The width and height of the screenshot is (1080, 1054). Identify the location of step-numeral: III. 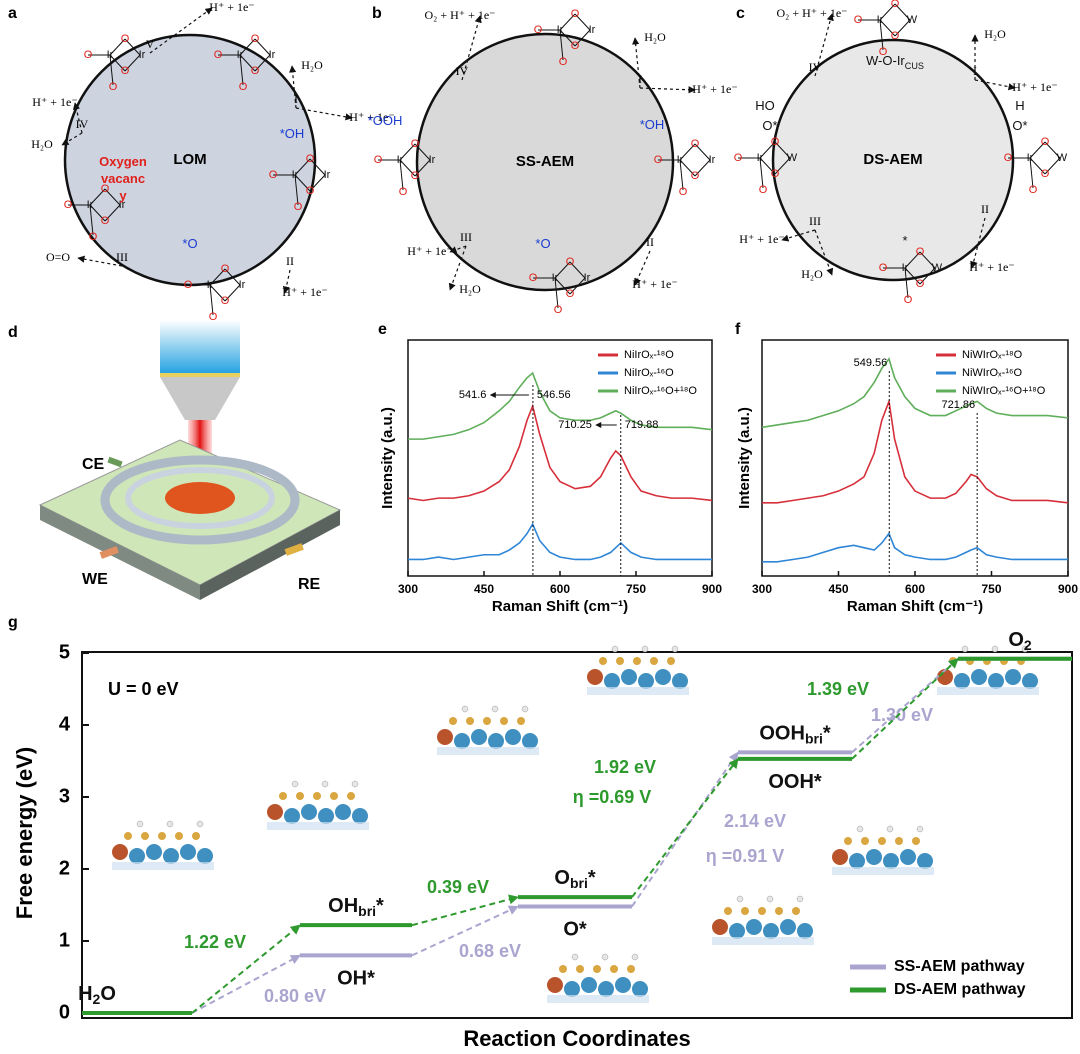
(815, 221).